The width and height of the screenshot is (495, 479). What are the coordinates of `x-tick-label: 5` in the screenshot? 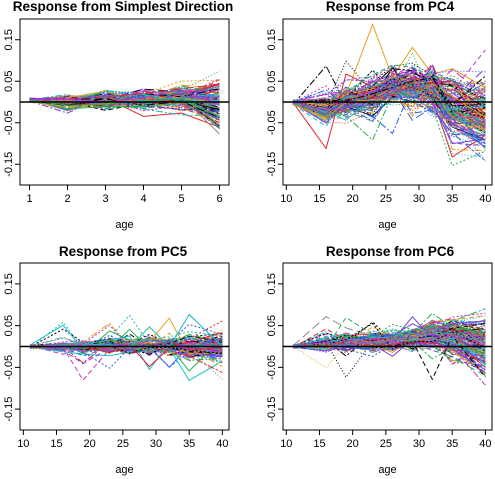 It's located at (181, 199).